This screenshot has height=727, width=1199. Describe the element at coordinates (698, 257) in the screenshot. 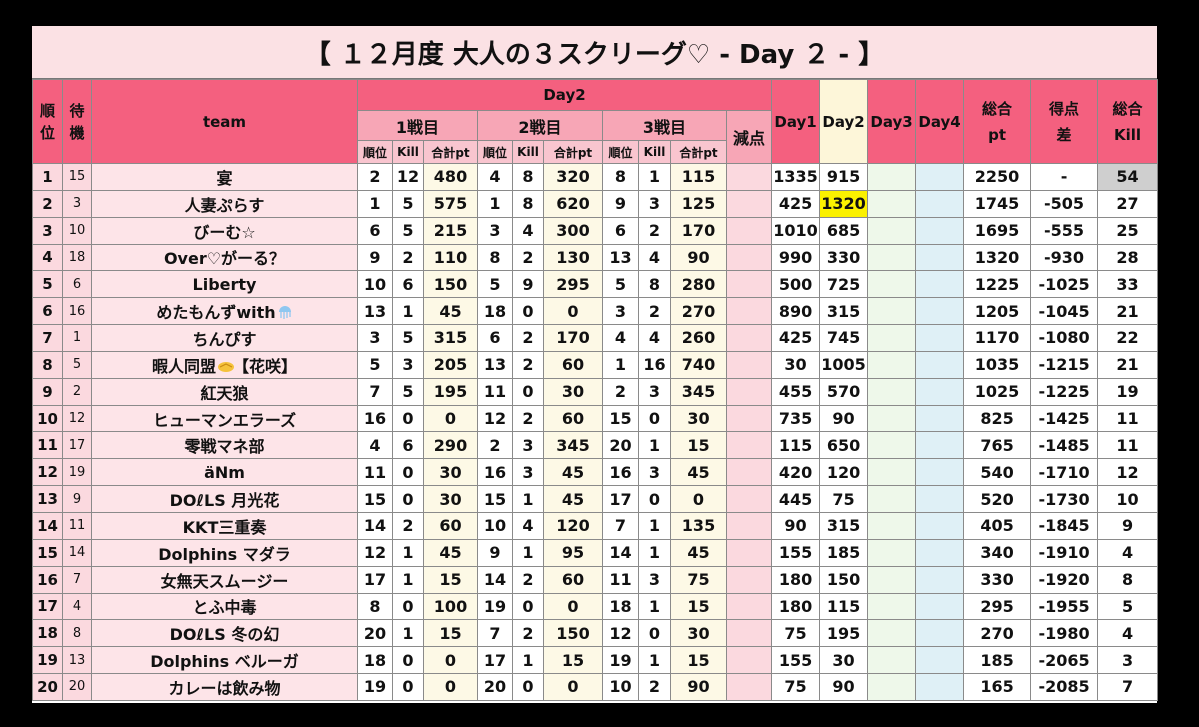

I see `match-pt-cell: 90` at that location.